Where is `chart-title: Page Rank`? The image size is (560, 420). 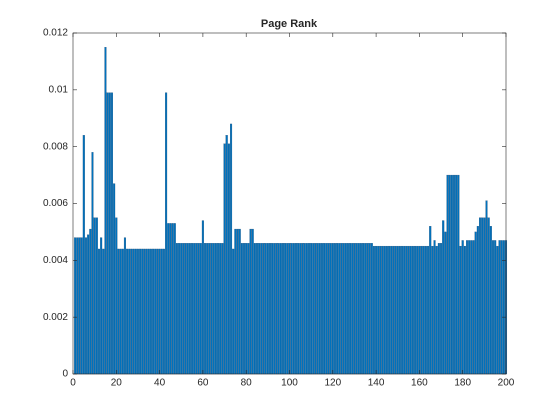 chart-title: Page Rank is located at coordinates (289, 24).